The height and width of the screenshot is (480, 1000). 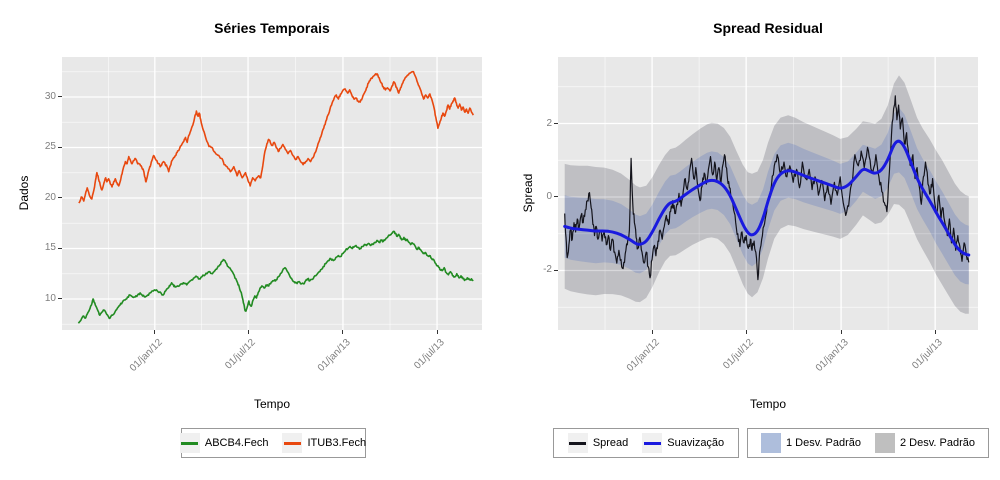 What do you see at coordinates (696, 443) in the screenshot?
I see `legend-label: Suavização` at bounding box center [696, 443].